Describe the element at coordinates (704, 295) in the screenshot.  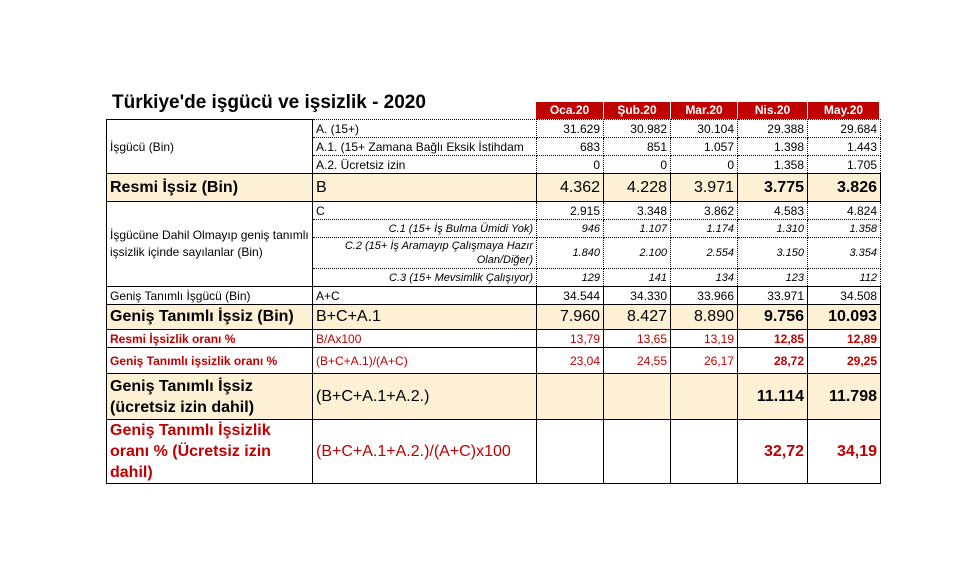
I see `cell: 33.966` at that location.